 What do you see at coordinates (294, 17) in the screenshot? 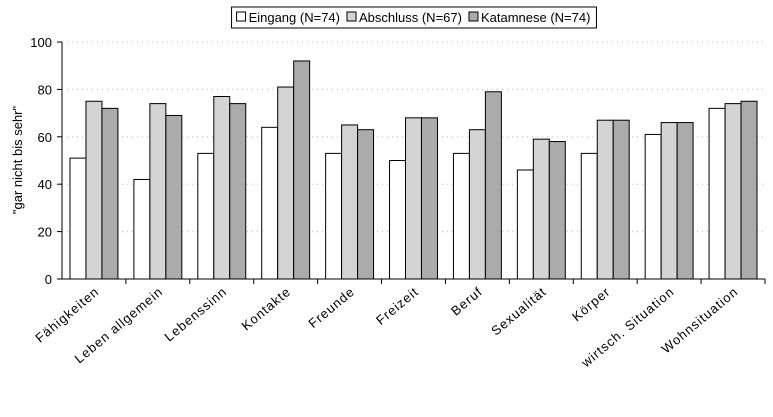
I see `legend-label: Eingang (N=74)` at bounding box center [294, 17].